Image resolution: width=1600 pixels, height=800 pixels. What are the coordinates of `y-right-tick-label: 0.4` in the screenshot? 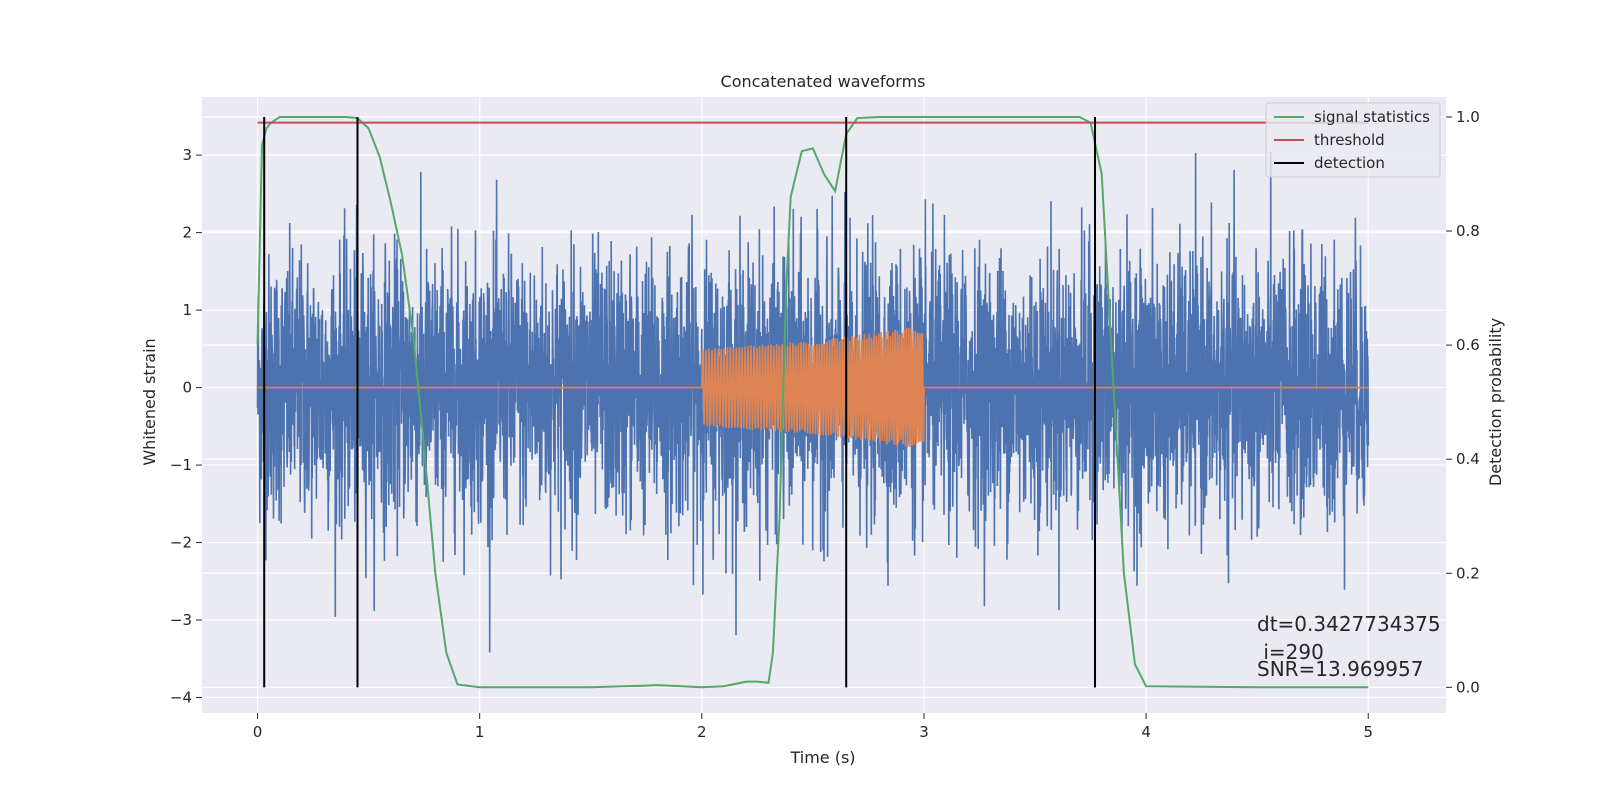 It's located at (1468, 459).